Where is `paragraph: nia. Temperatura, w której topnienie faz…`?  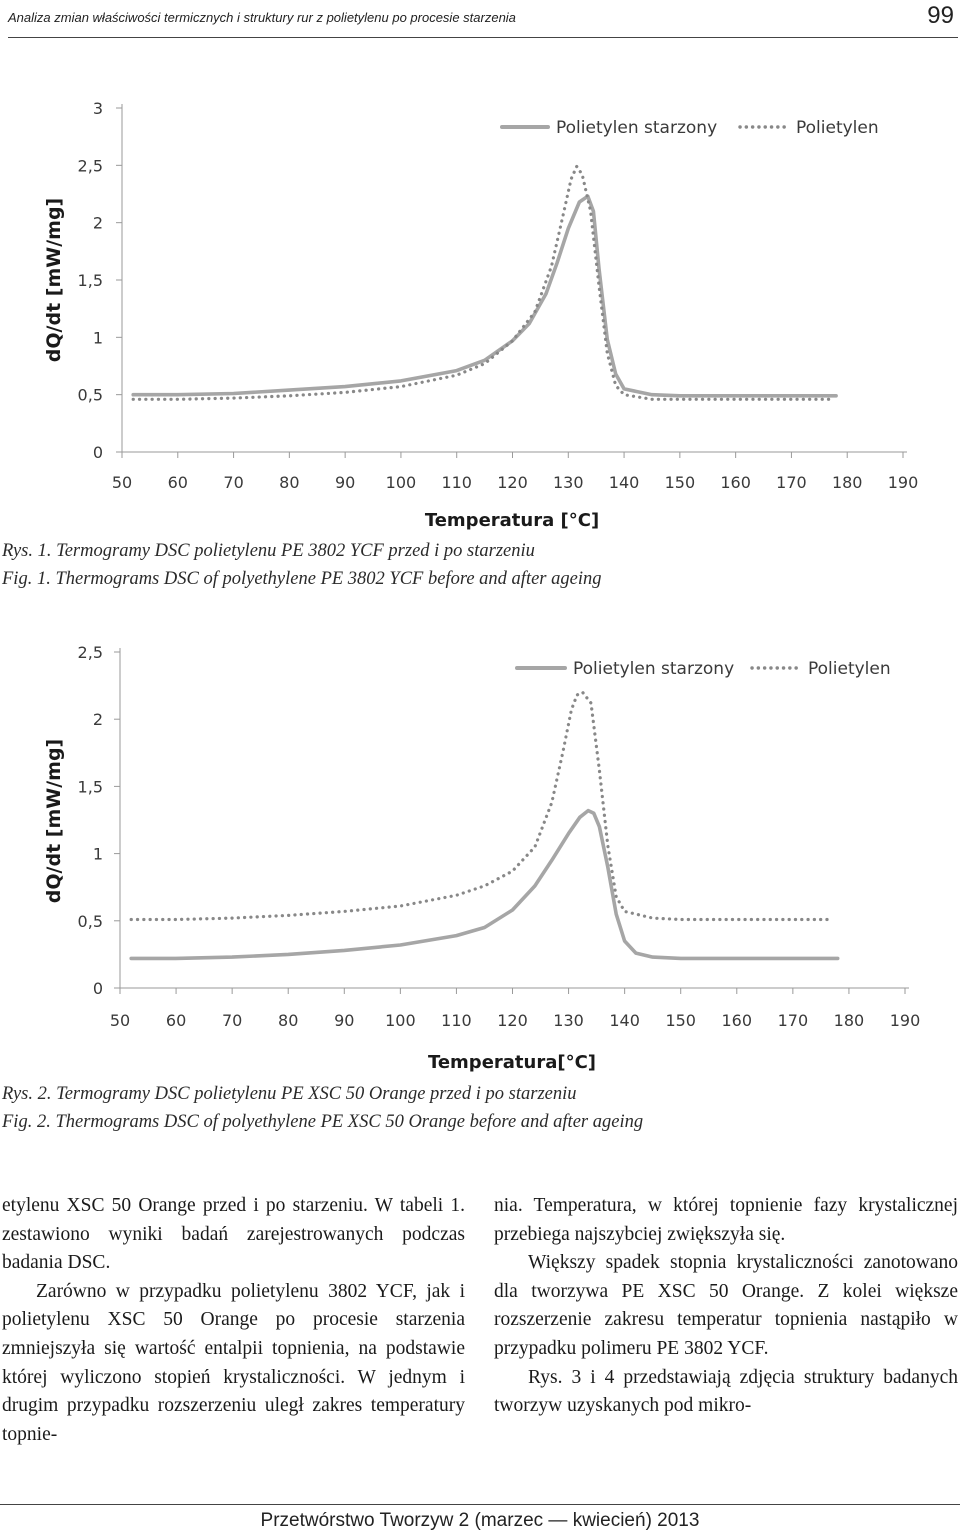
paragraph: nia. Temperatura, w której topnienie faz… is located at coordinates (726, 1220).